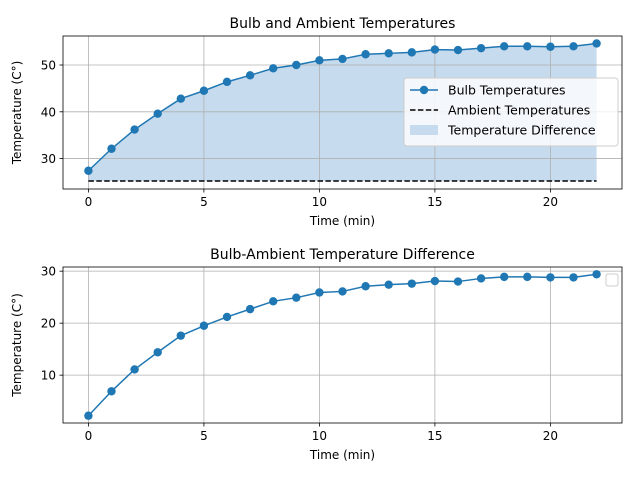 The height and width of the screenshot is (480, 640). Describe the element at coordinates (424, 130) in the screenshot. I see `legend-difference-swatch` at that location.